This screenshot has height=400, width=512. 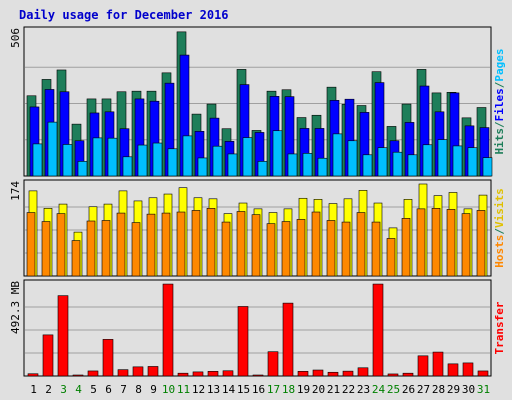 I want to click on x-tick-label: 5, so click(x=93, y=389).